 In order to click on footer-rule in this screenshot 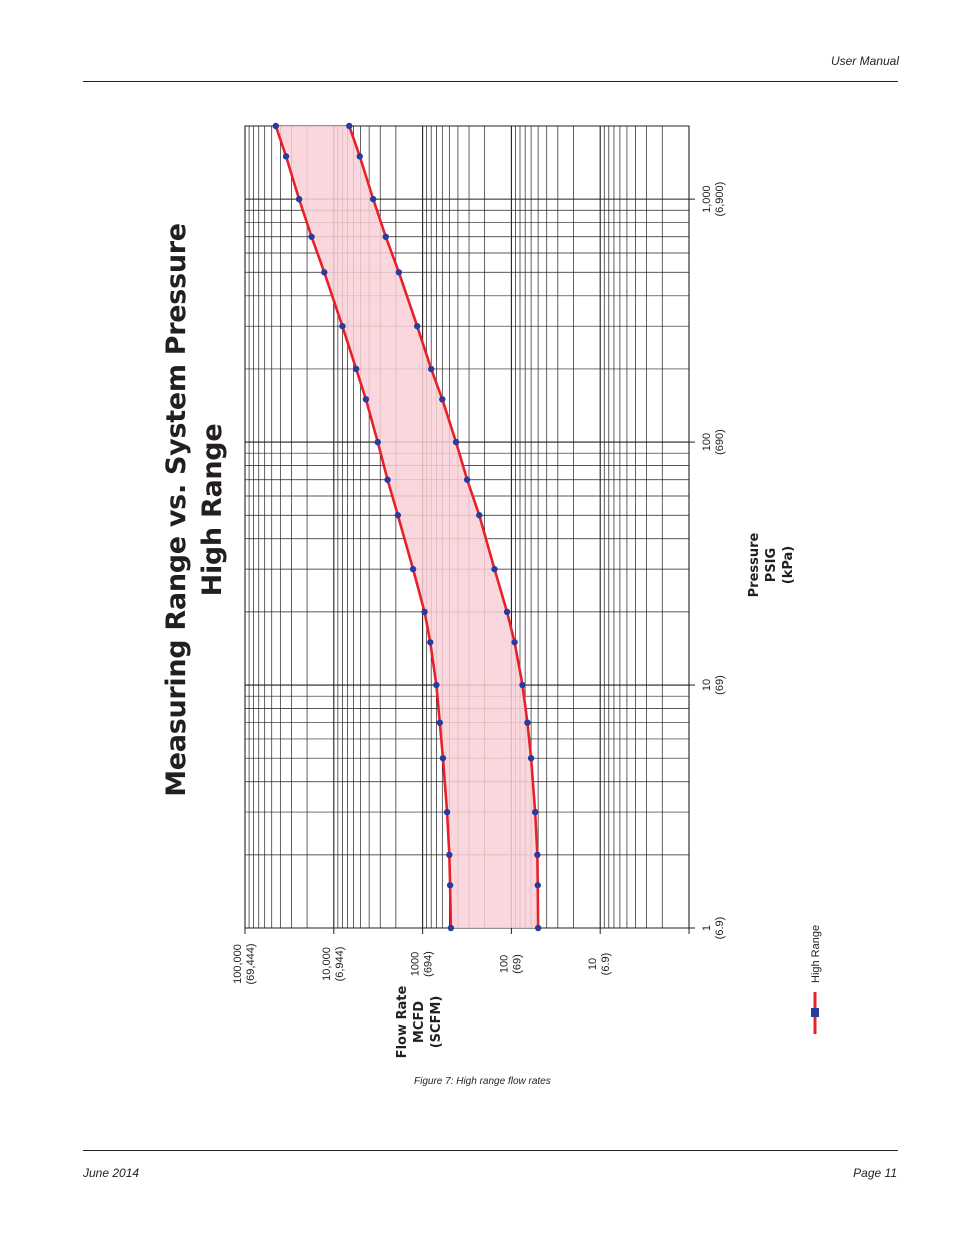, I will do `click(490, 1150)`.